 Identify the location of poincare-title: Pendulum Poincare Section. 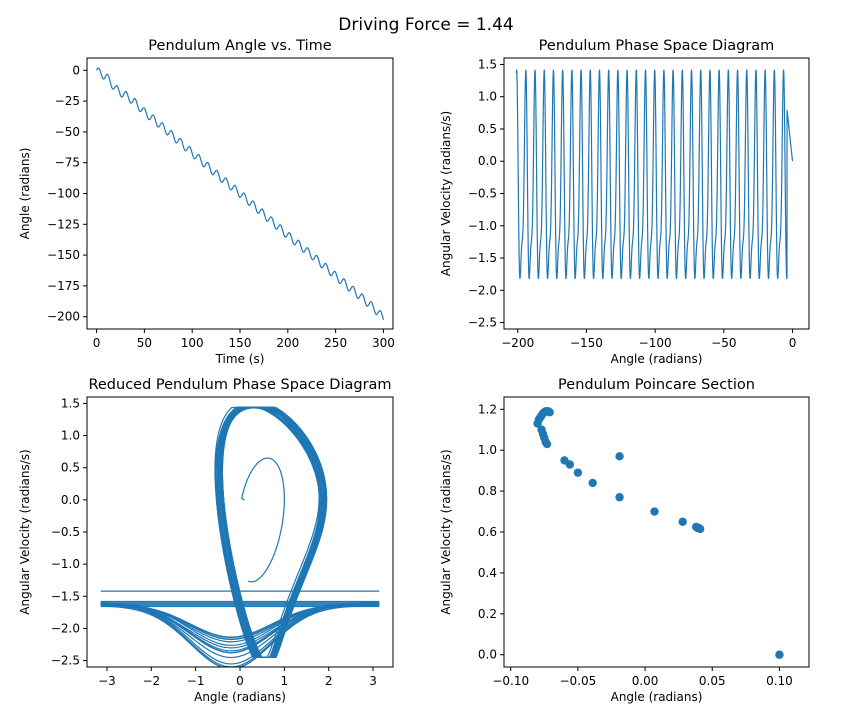
(656, 385).